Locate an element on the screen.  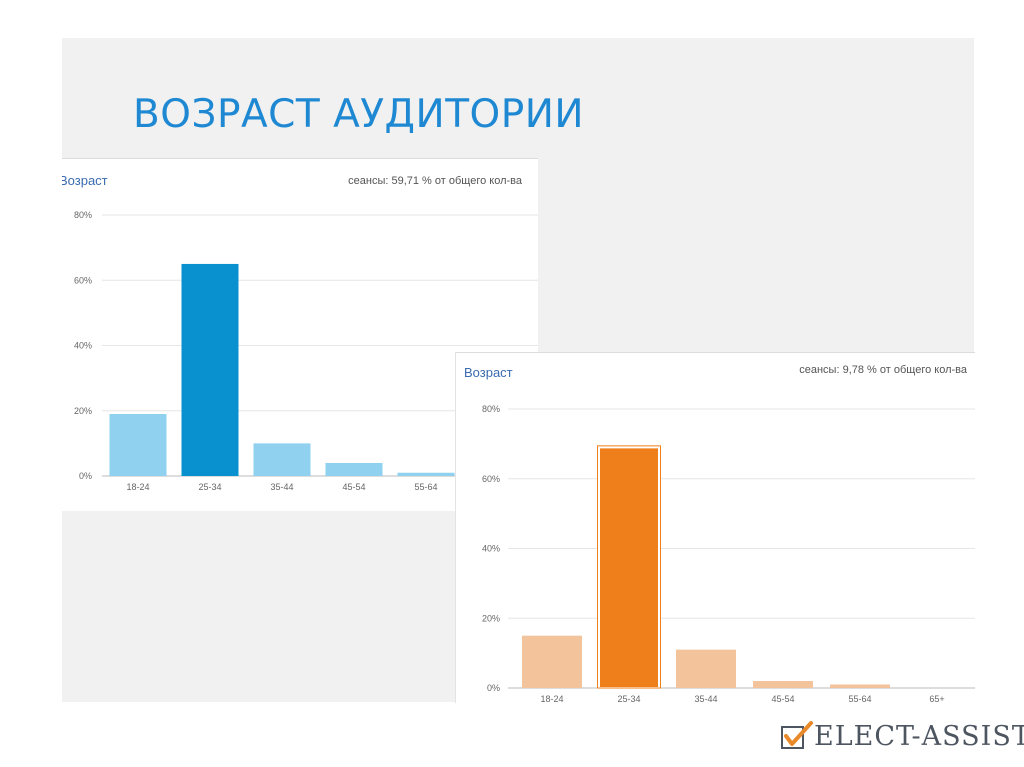
logo-text: ELECT-ASSIST is located at coordinates (919, 736).